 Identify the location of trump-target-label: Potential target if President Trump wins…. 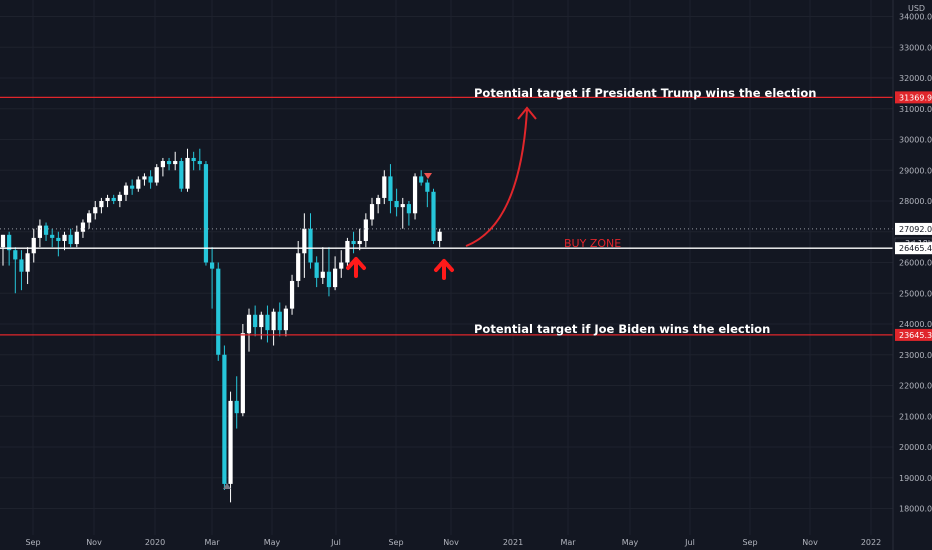
(645, 93).